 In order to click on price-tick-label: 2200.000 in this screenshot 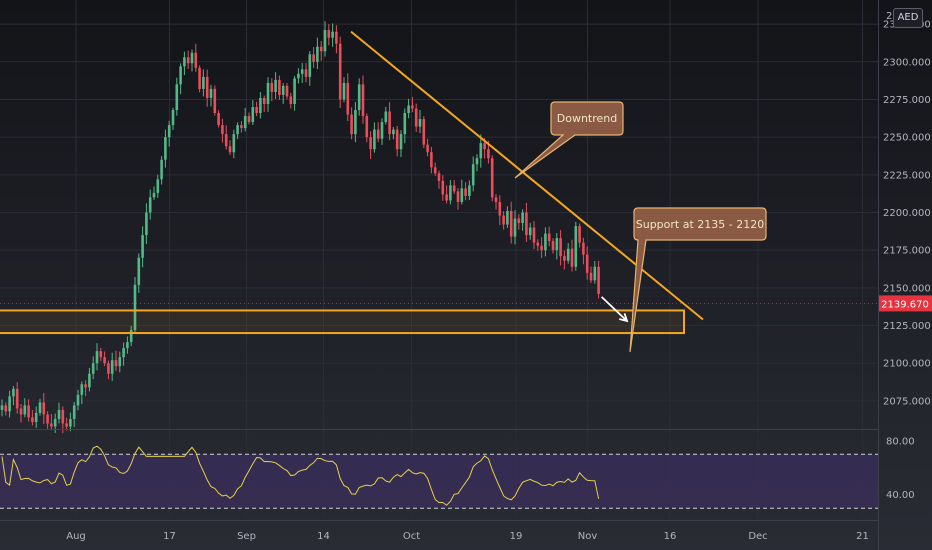, I will do `click(907, 213)`.